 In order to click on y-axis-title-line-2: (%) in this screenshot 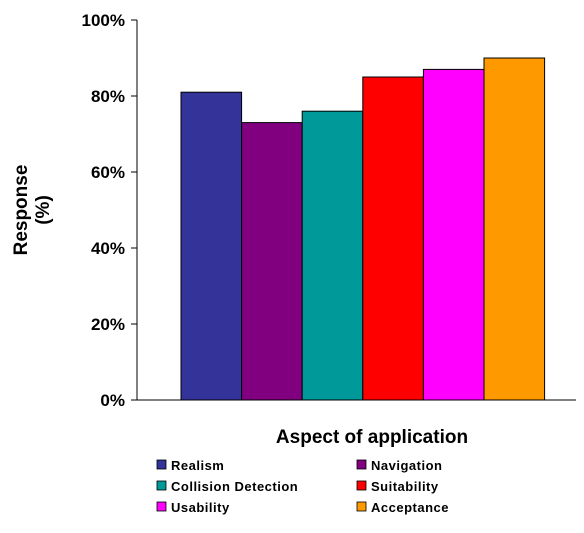, I will do `click(43, 210)`.